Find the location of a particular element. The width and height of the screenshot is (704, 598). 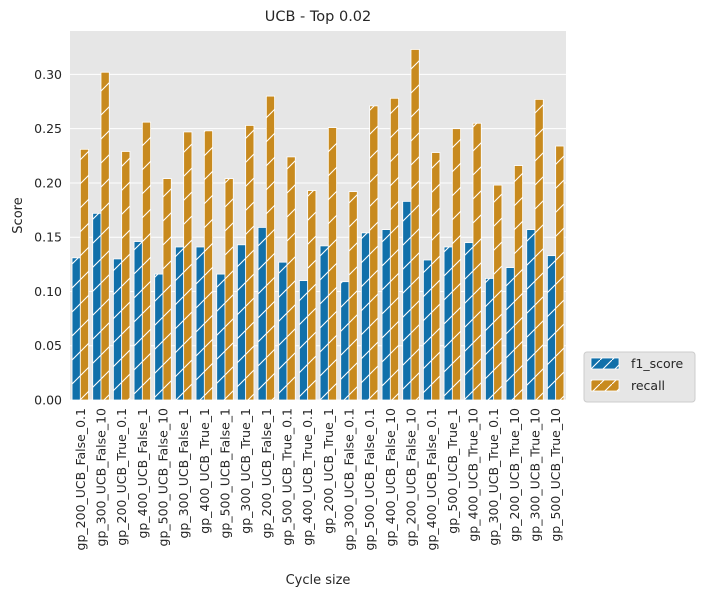

x-tick-label: gp_500_UCB_False_0.1 is located at coordinates (369, 479).